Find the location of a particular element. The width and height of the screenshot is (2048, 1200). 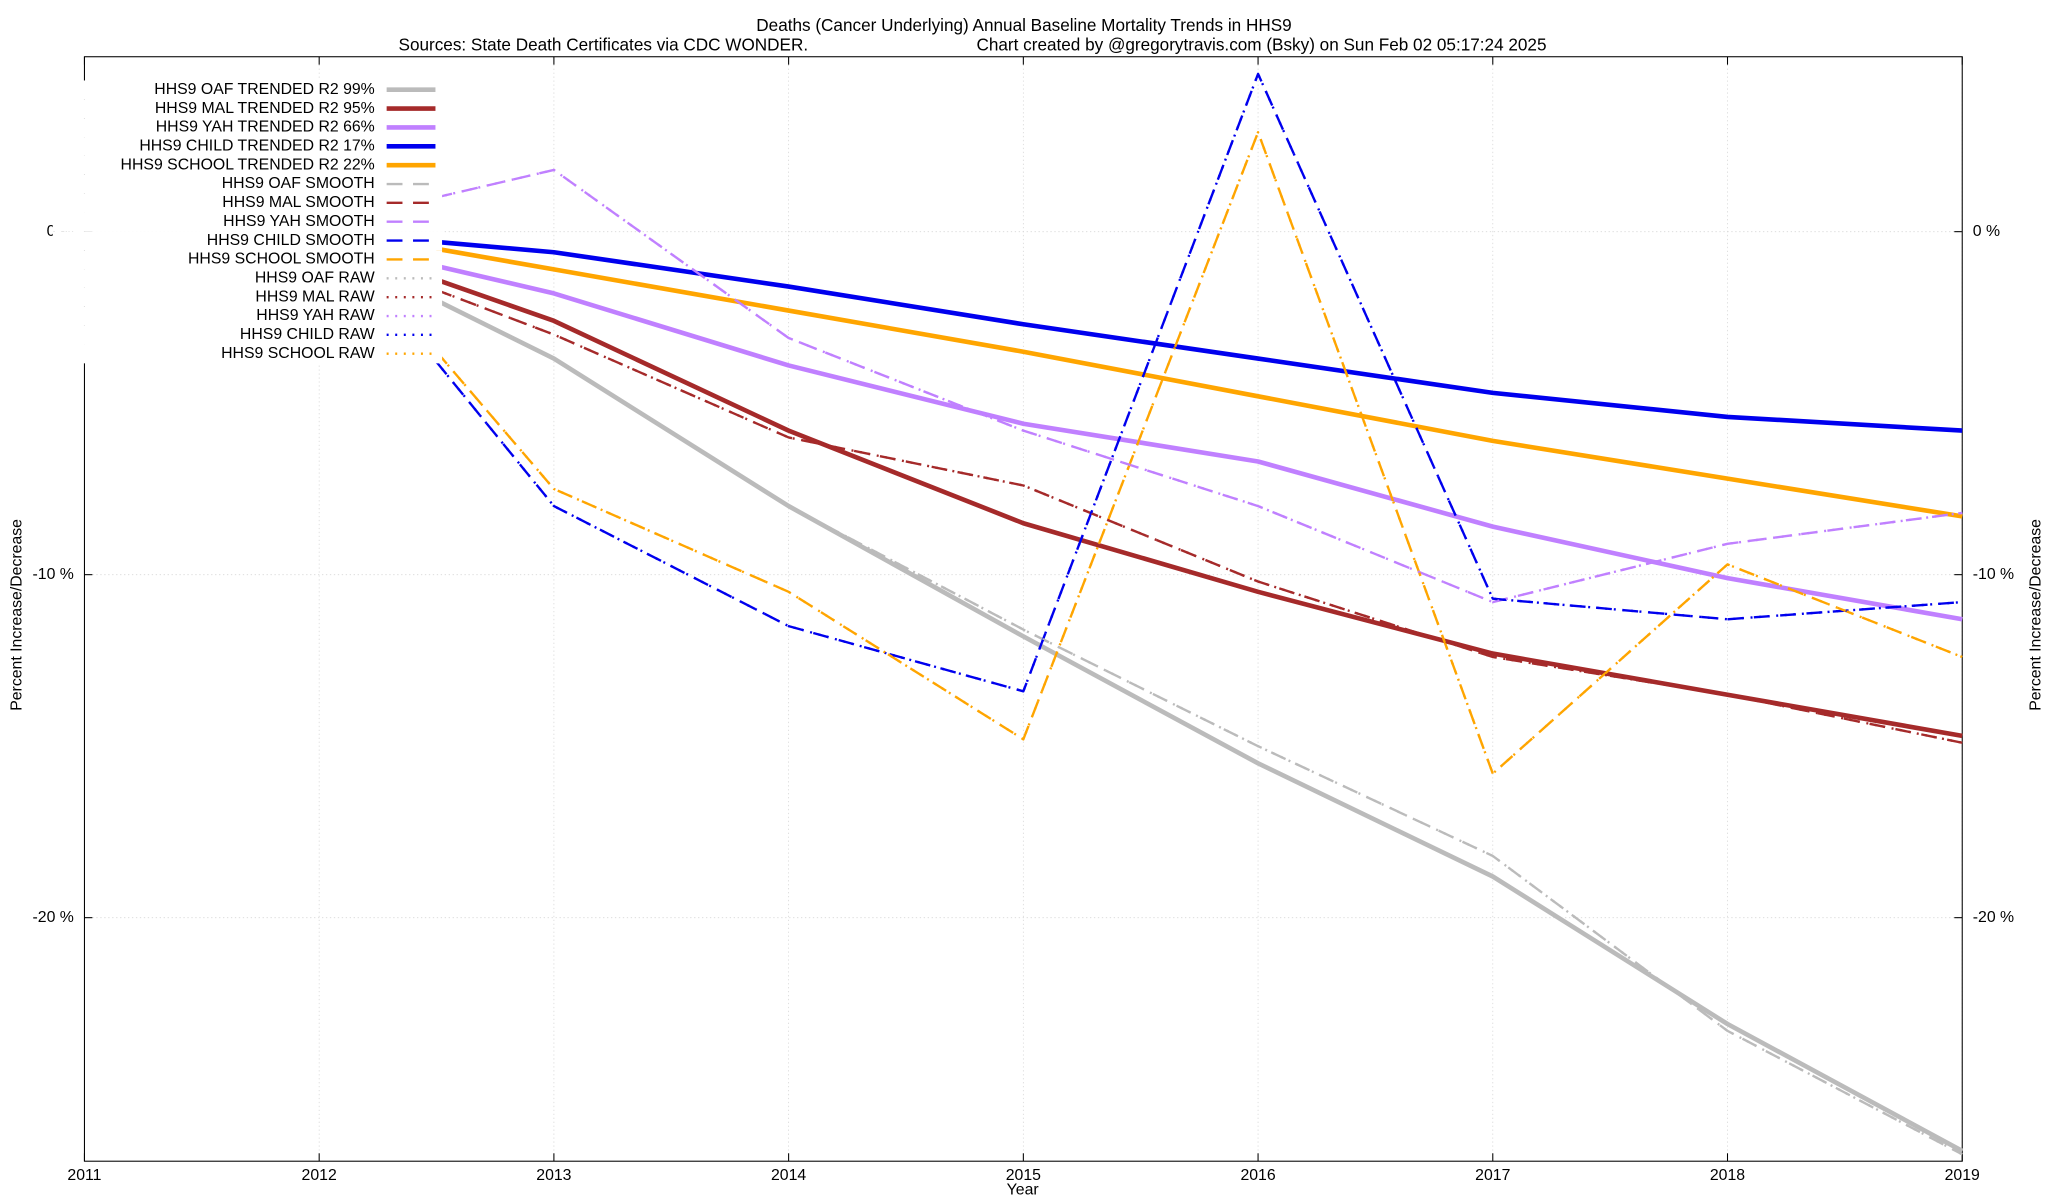

x-tick-label: 2014 is located at coordinates (788, 1175).